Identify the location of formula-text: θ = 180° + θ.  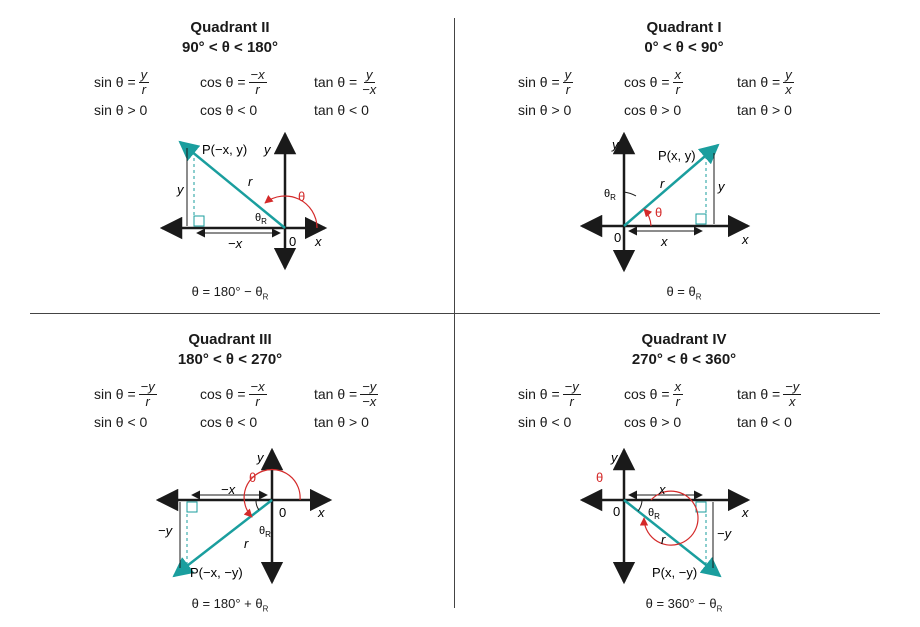
(227, 603).